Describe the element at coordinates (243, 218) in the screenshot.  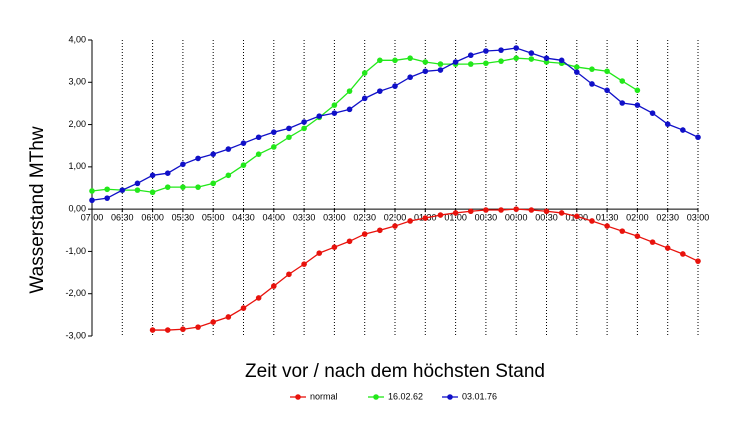
I see `x-tick-label: 04:30` at that location.